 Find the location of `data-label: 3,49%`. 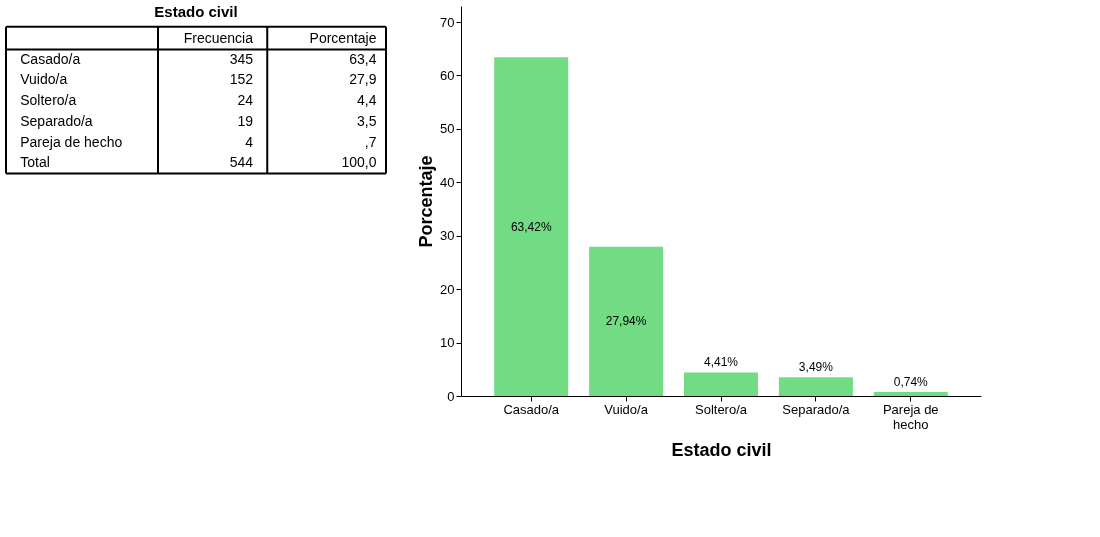

data-label: 3,49% is located at coordinates (816, 367).